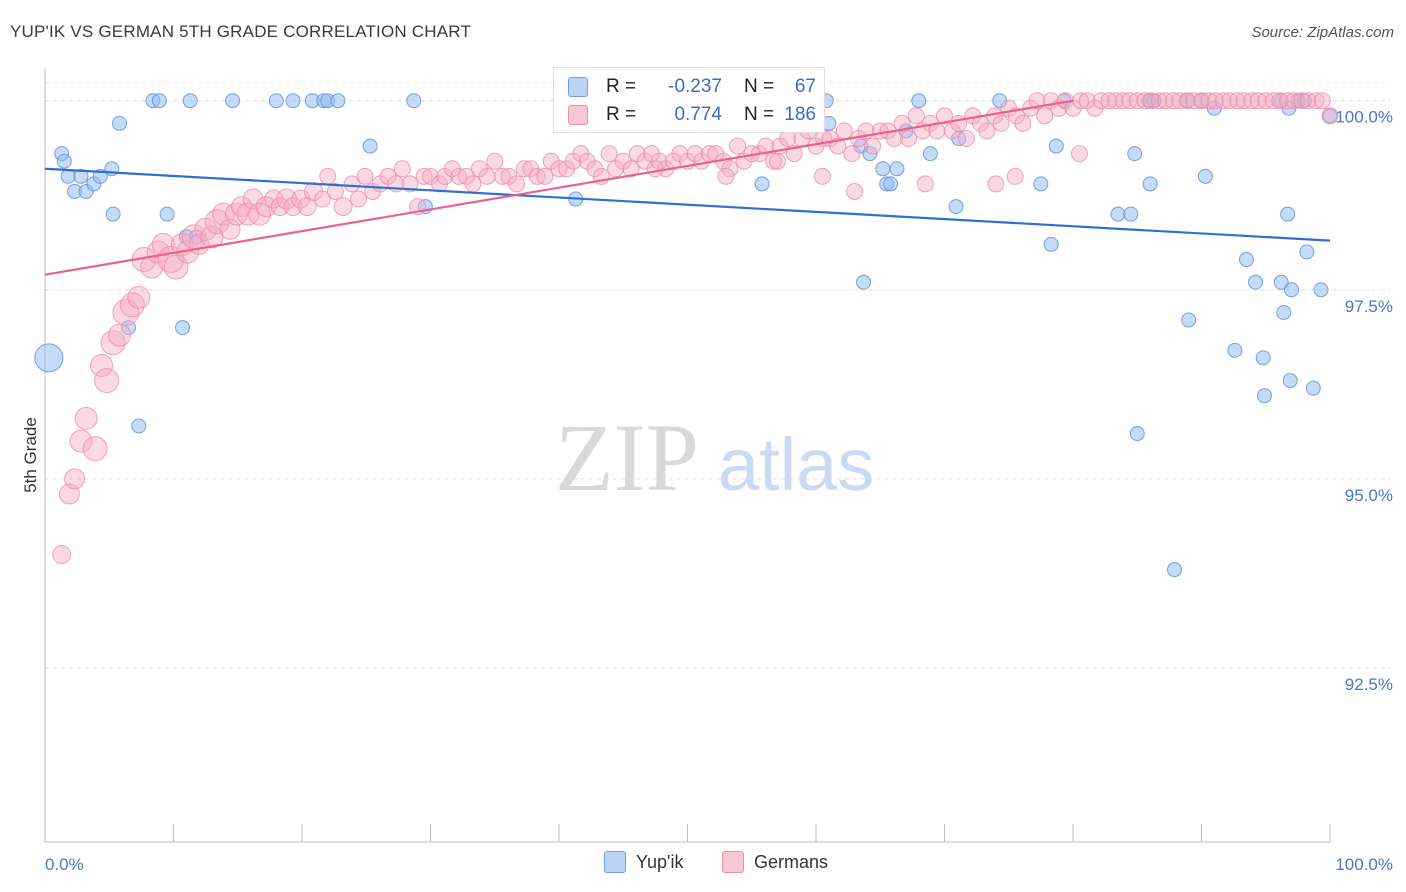 This screenshot has width=1406, height=892. What do you see at coordinates (578, 87) in the screenshot?
I see `stats-swatch-yupik` at bounding box center [578, 87].